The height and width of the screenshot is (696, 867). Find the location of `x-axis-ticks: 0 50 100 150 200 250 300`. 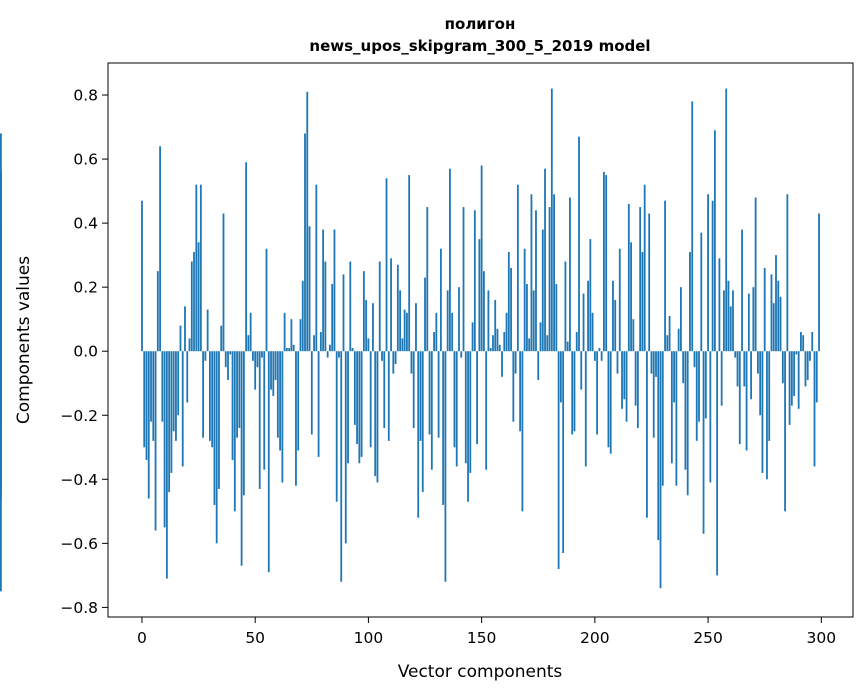

x-axis-ticks: 0 50 100 150 200 250 300 is located at coordinates (486, 632).